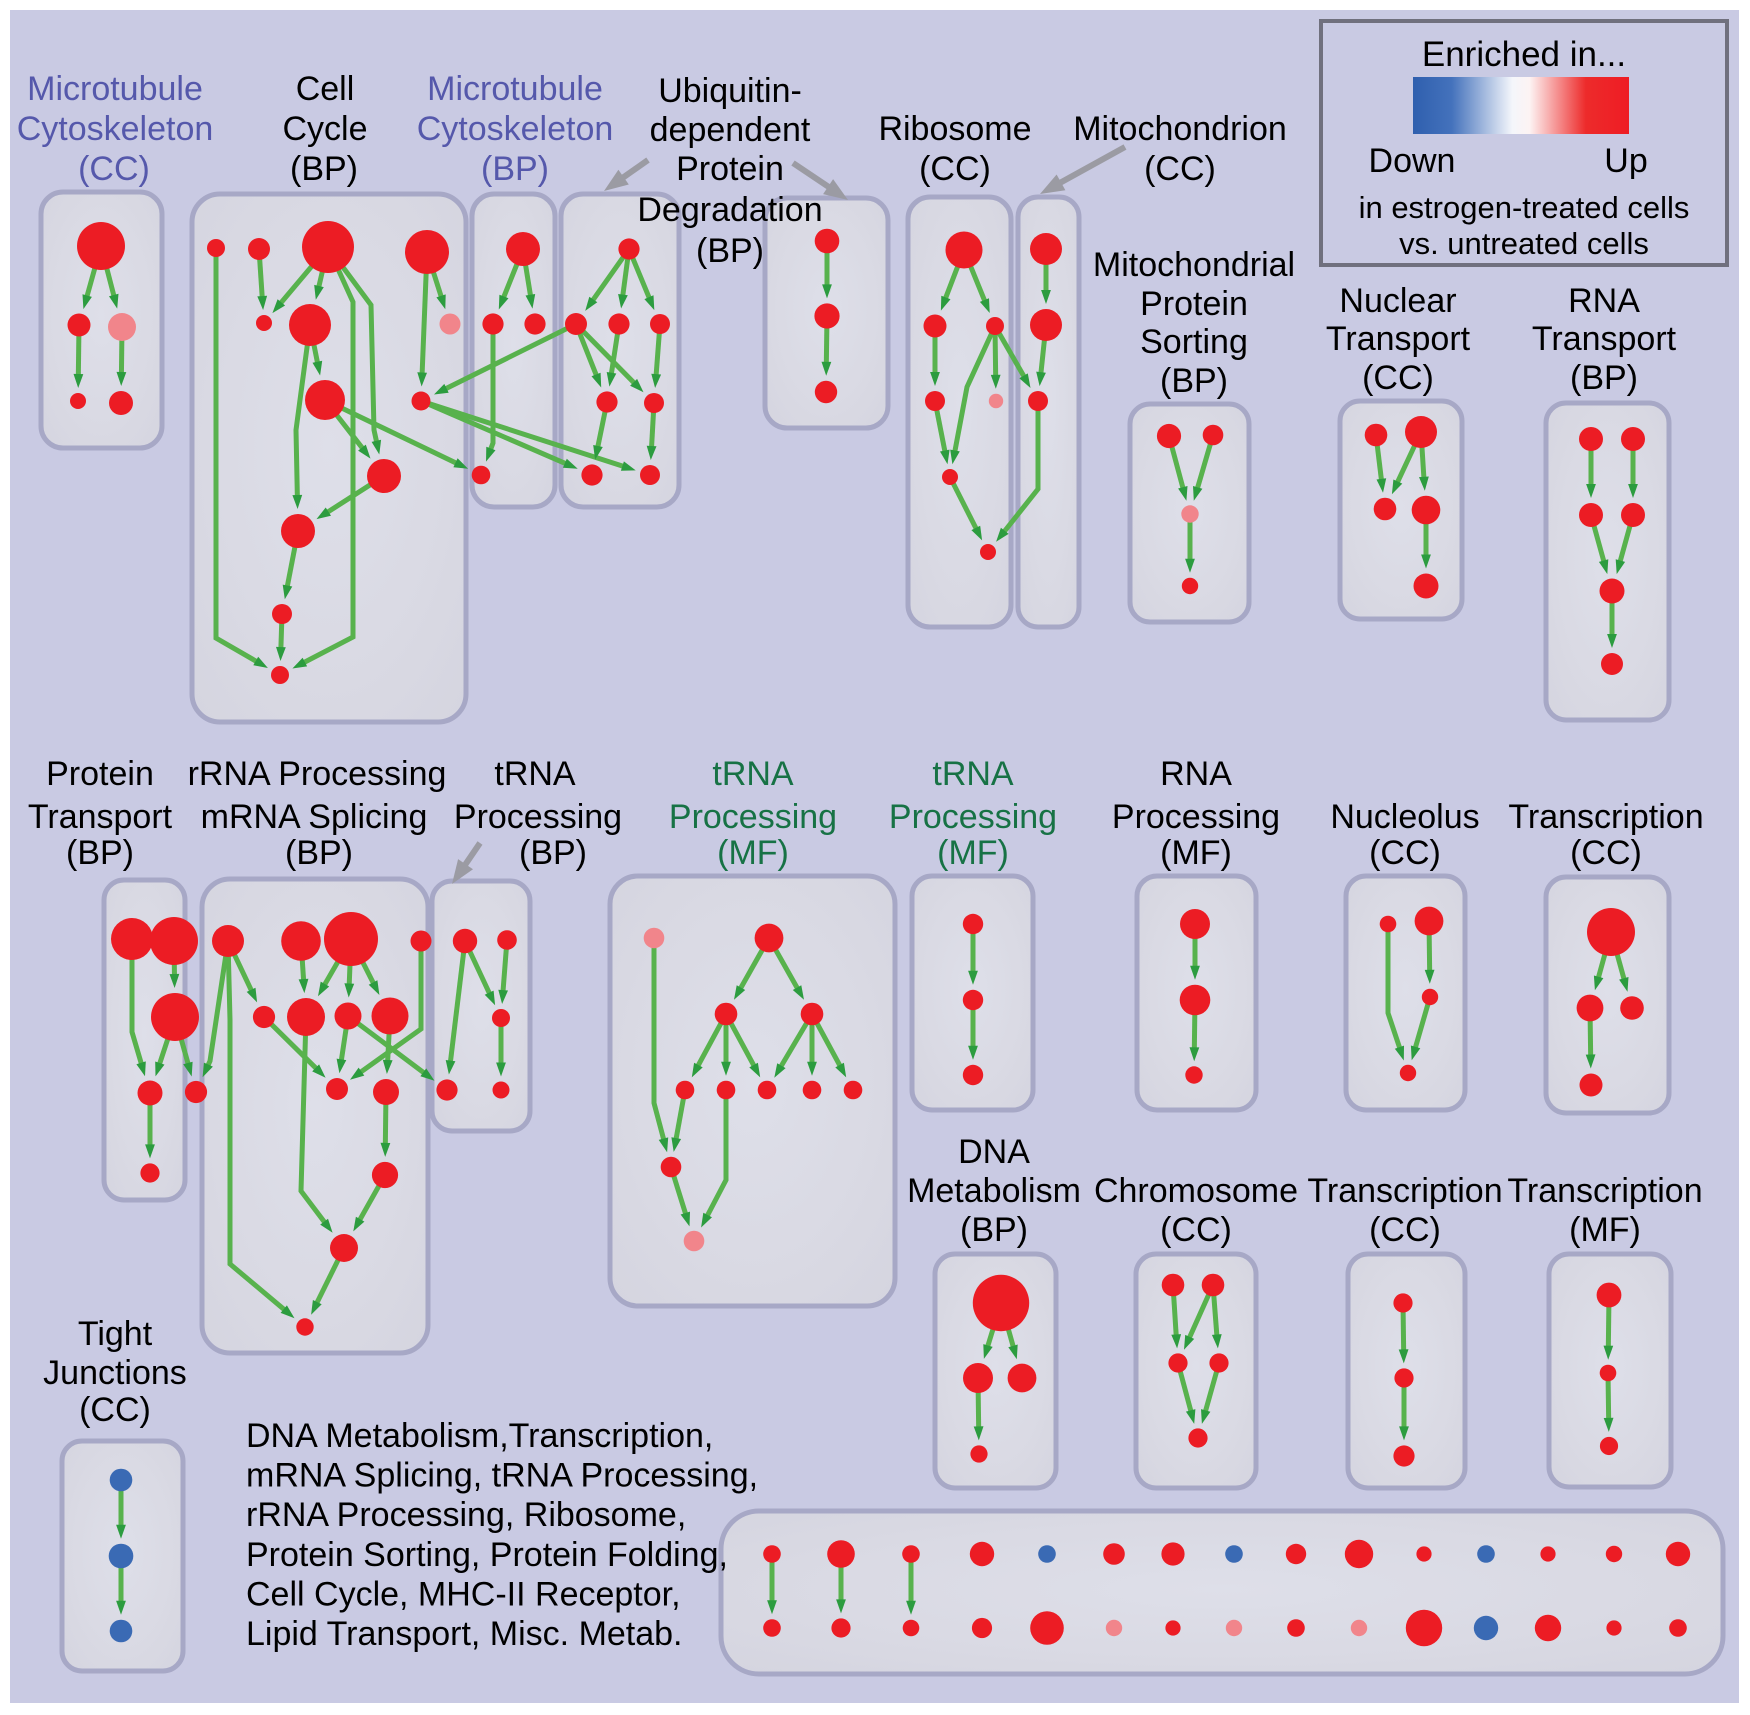 This screenshot has height=1715, width=1750. What do you see at coordinates (325, 89) in the screenshot?
I see `svg-text: Cell` at bounding box center [325, 89].